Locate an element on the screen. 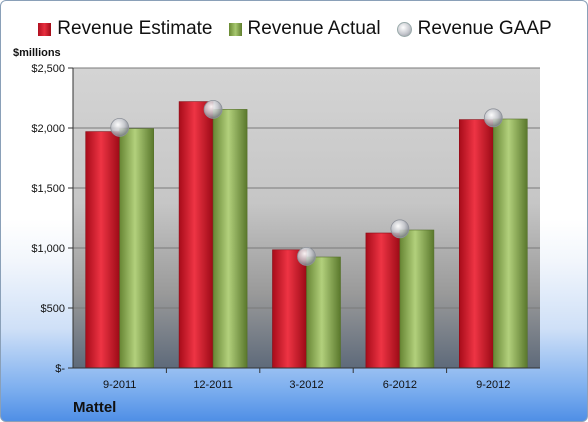 Image resolution: width=588 pixels, height=422 pixels. x-tick-label: 3-2012 is located at coordinates (306, 385).